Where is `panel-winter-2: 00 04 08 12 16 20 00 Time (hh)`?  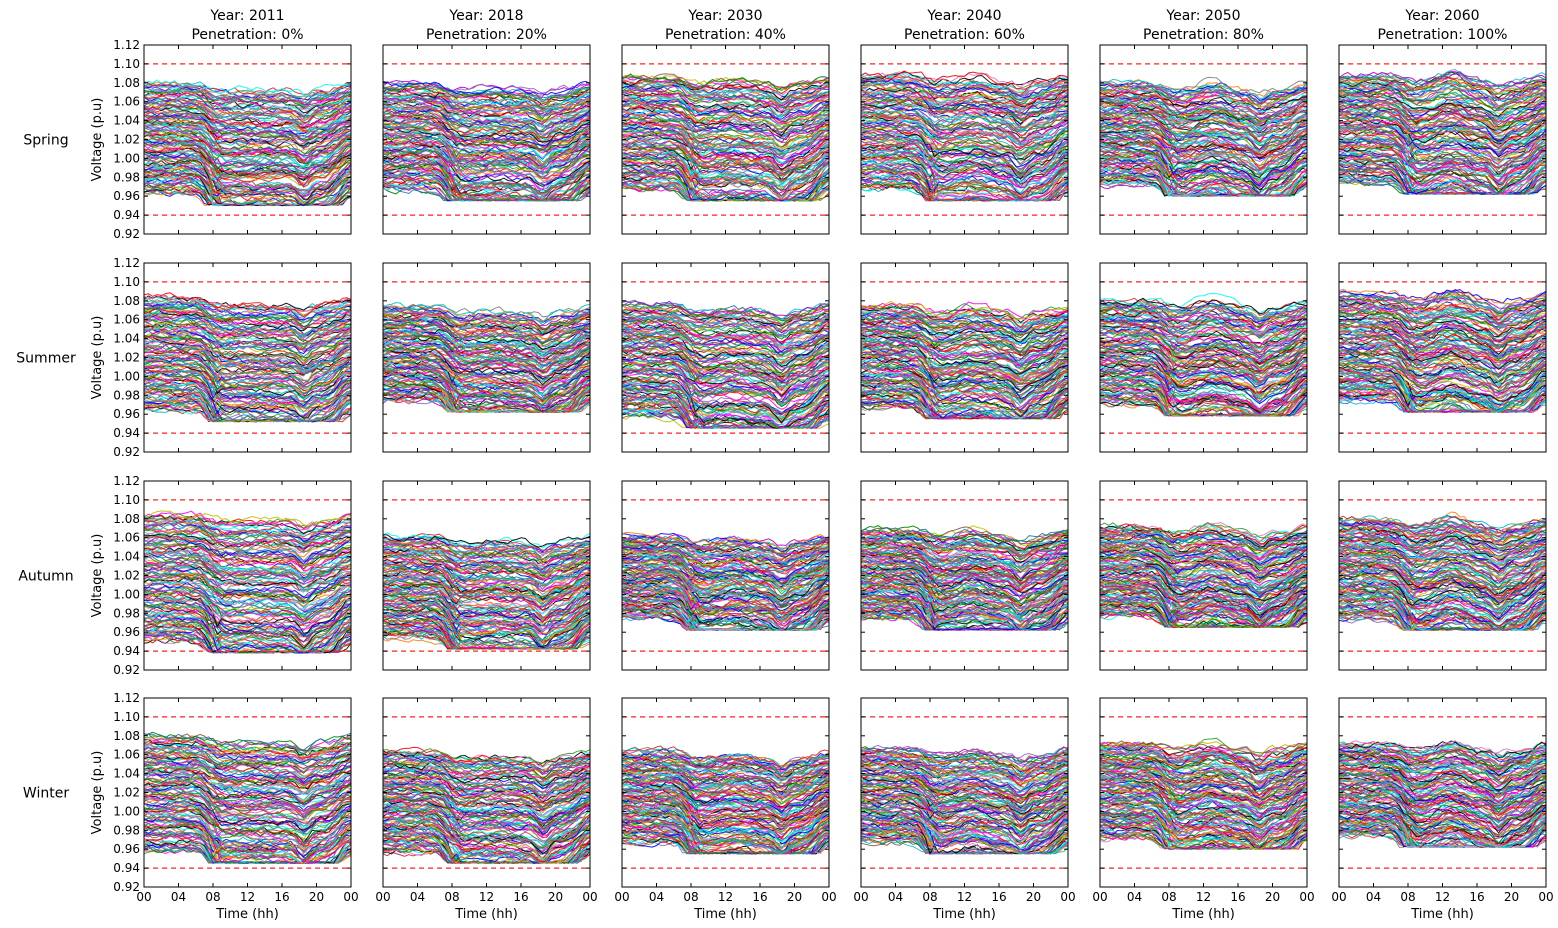
panel-winter-2: 00 04 08 12 16 20 00 Time (hh) is located at coordinates (725, 809).